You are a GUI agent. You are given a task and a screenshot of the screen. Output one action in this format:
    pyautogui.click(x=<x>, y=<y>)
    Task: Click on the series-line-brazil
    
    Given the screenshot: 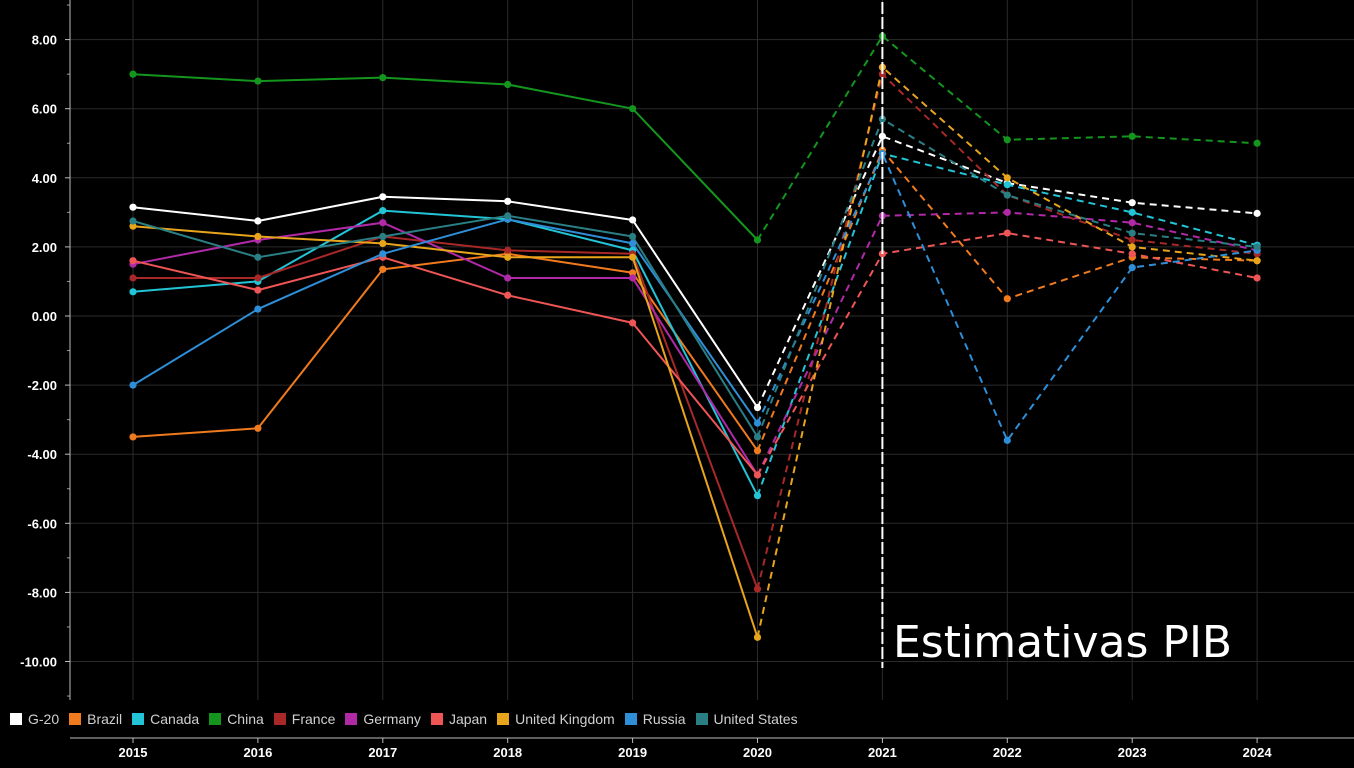 What is the action you would take?
    pyautogui.click(x=445, y=352)
    